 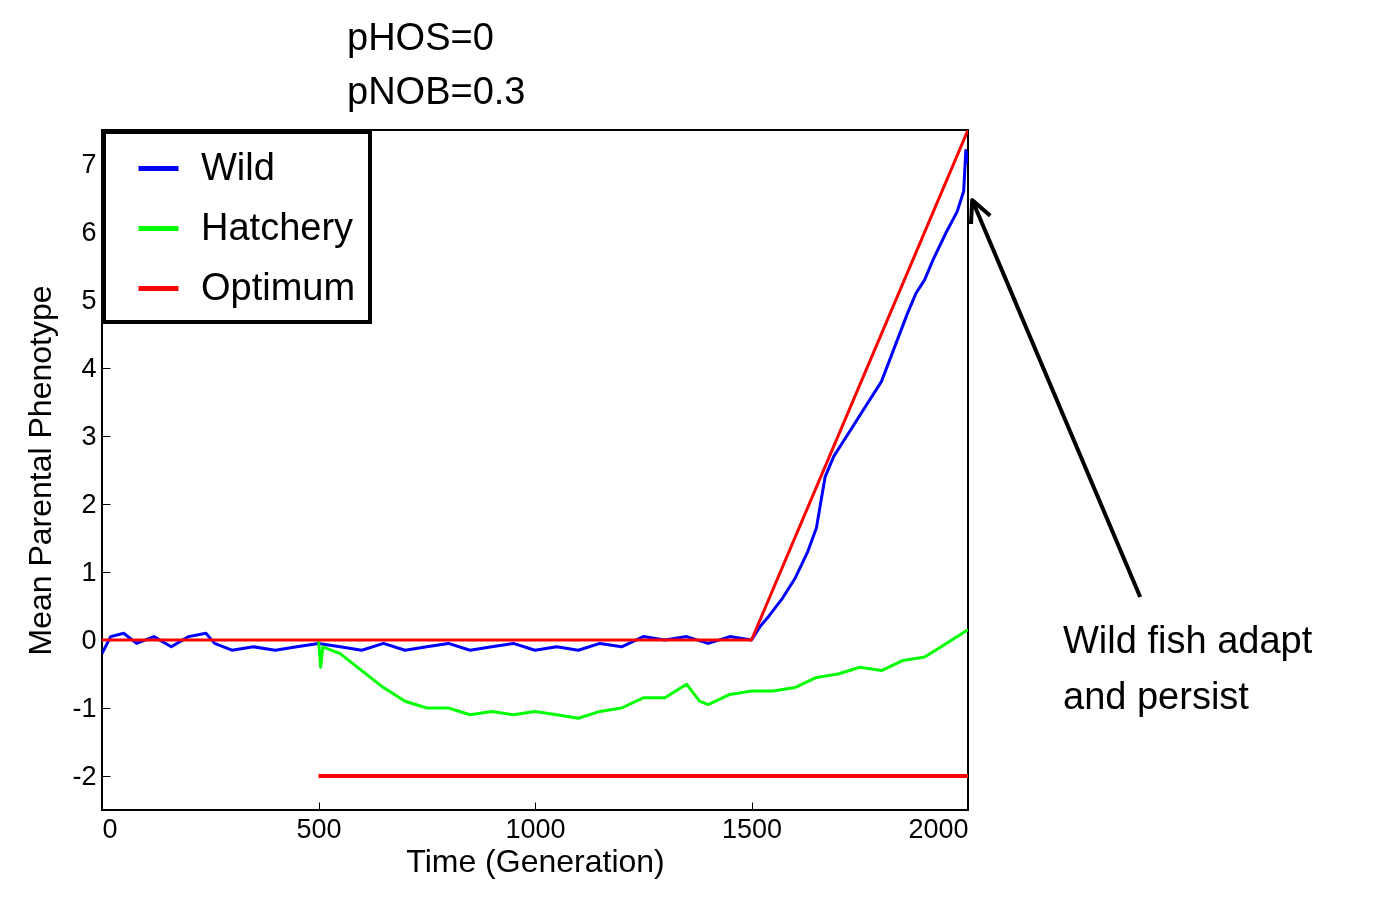 What do you see at coordinates (110, 828) in the screenshot?
I see `x-tick-label: 0` at bounding box center [110, 828].